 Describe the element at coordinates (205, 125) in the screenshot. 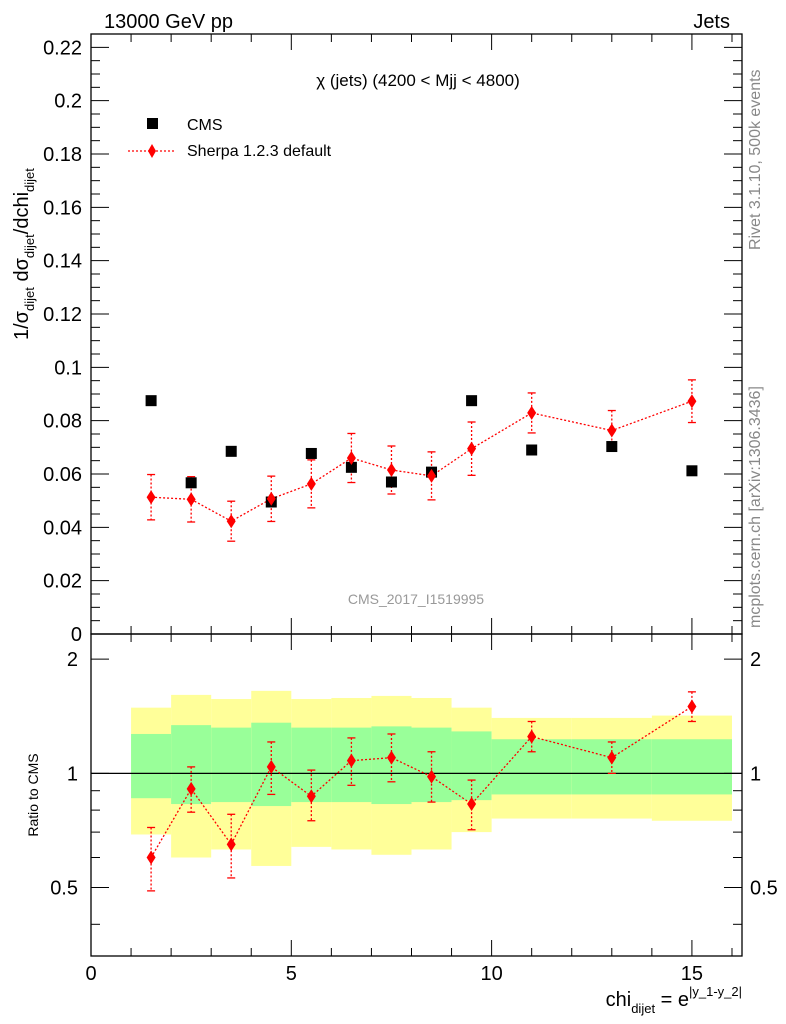

I see `legend-cms-label: CMS` at that location.